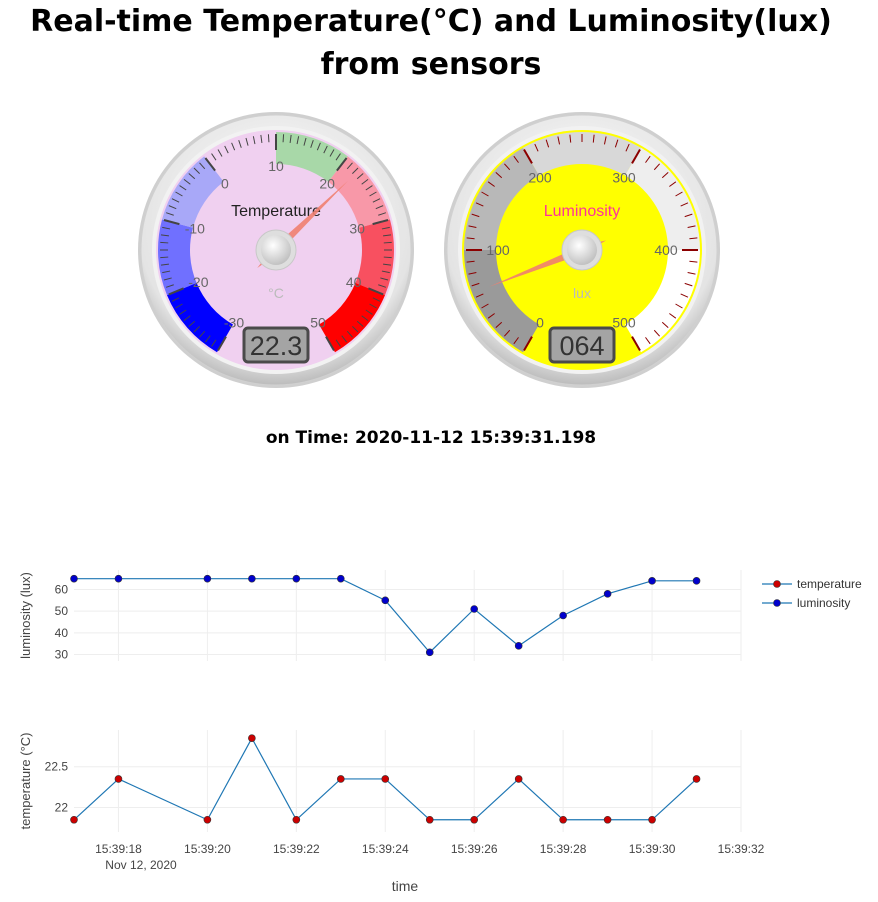 The height and width of the screenshot is (902, 878). I want to click on temperature-value-display: 22.3, so click(276, 346).